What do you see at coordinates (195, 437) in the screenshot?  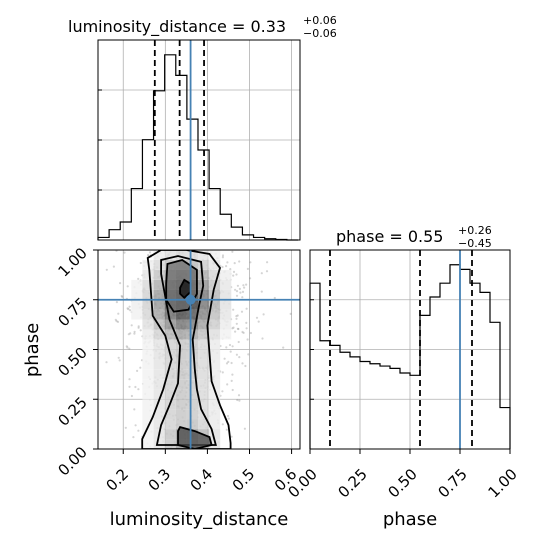 I see `density-contour-bottom` at bounding box center [195, 437].